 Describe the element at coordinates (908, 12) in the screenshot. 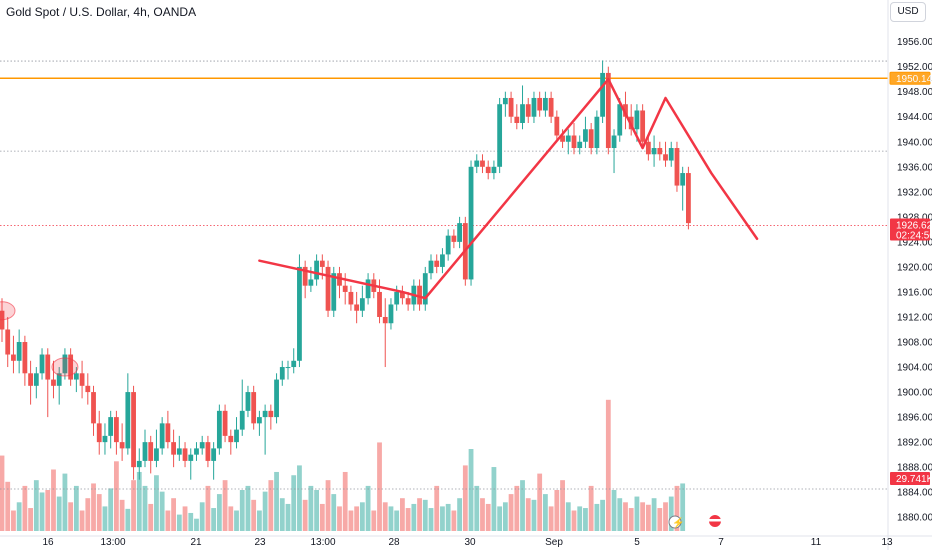

I see `currency-button: USD` at that location.